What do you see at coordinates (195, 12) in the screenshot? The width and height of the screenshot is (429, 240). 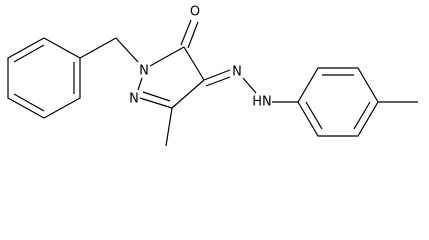 I see `atom-label: O` at bounding box center [195, 12].